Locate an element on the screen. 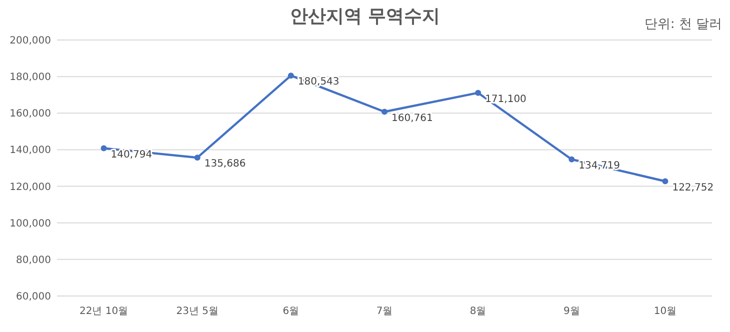 This screenshot has height=332, width=730. text: 단위: 천 달러 is located at coordinates (683, 24).